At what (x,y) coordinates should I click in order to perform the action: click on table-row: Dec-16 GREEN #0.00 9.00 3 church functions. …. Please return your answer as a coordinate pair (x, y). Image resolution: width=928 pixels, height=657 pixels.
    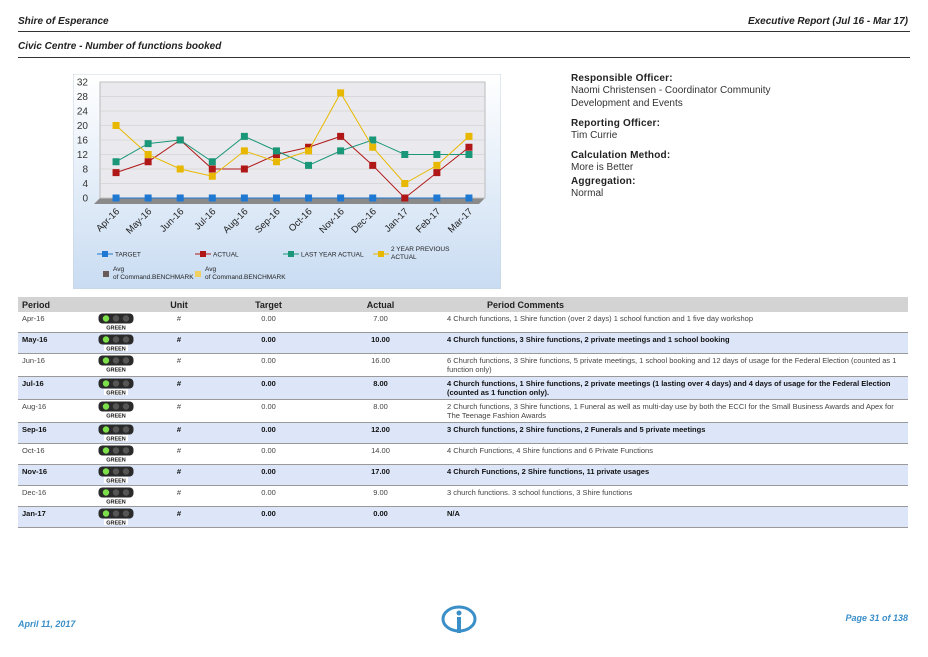
    Looking at the image, I should click on (463, 496).